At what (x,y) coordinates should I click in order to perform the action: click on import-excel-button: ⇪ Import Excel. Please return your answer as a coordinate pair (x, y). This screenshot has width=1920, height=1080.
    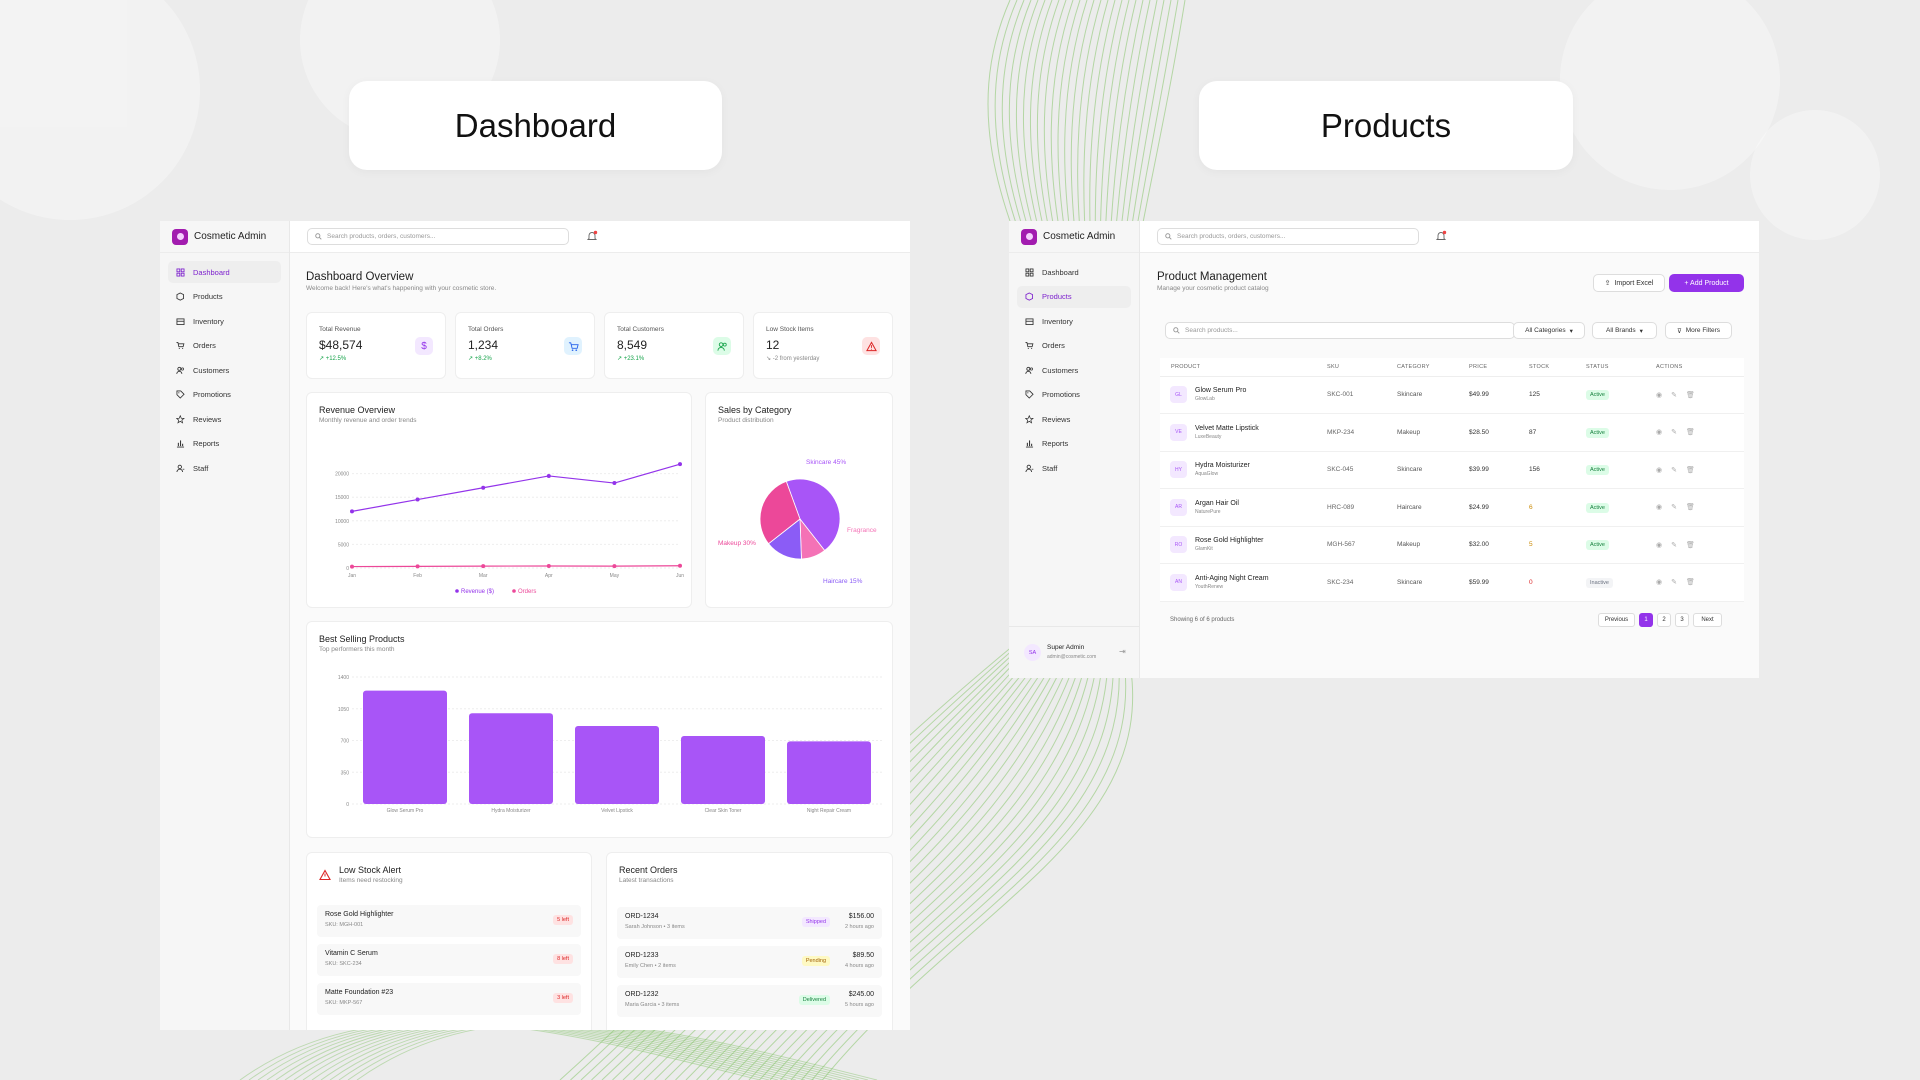
    Looking at the image, I should click on (1629, 283).